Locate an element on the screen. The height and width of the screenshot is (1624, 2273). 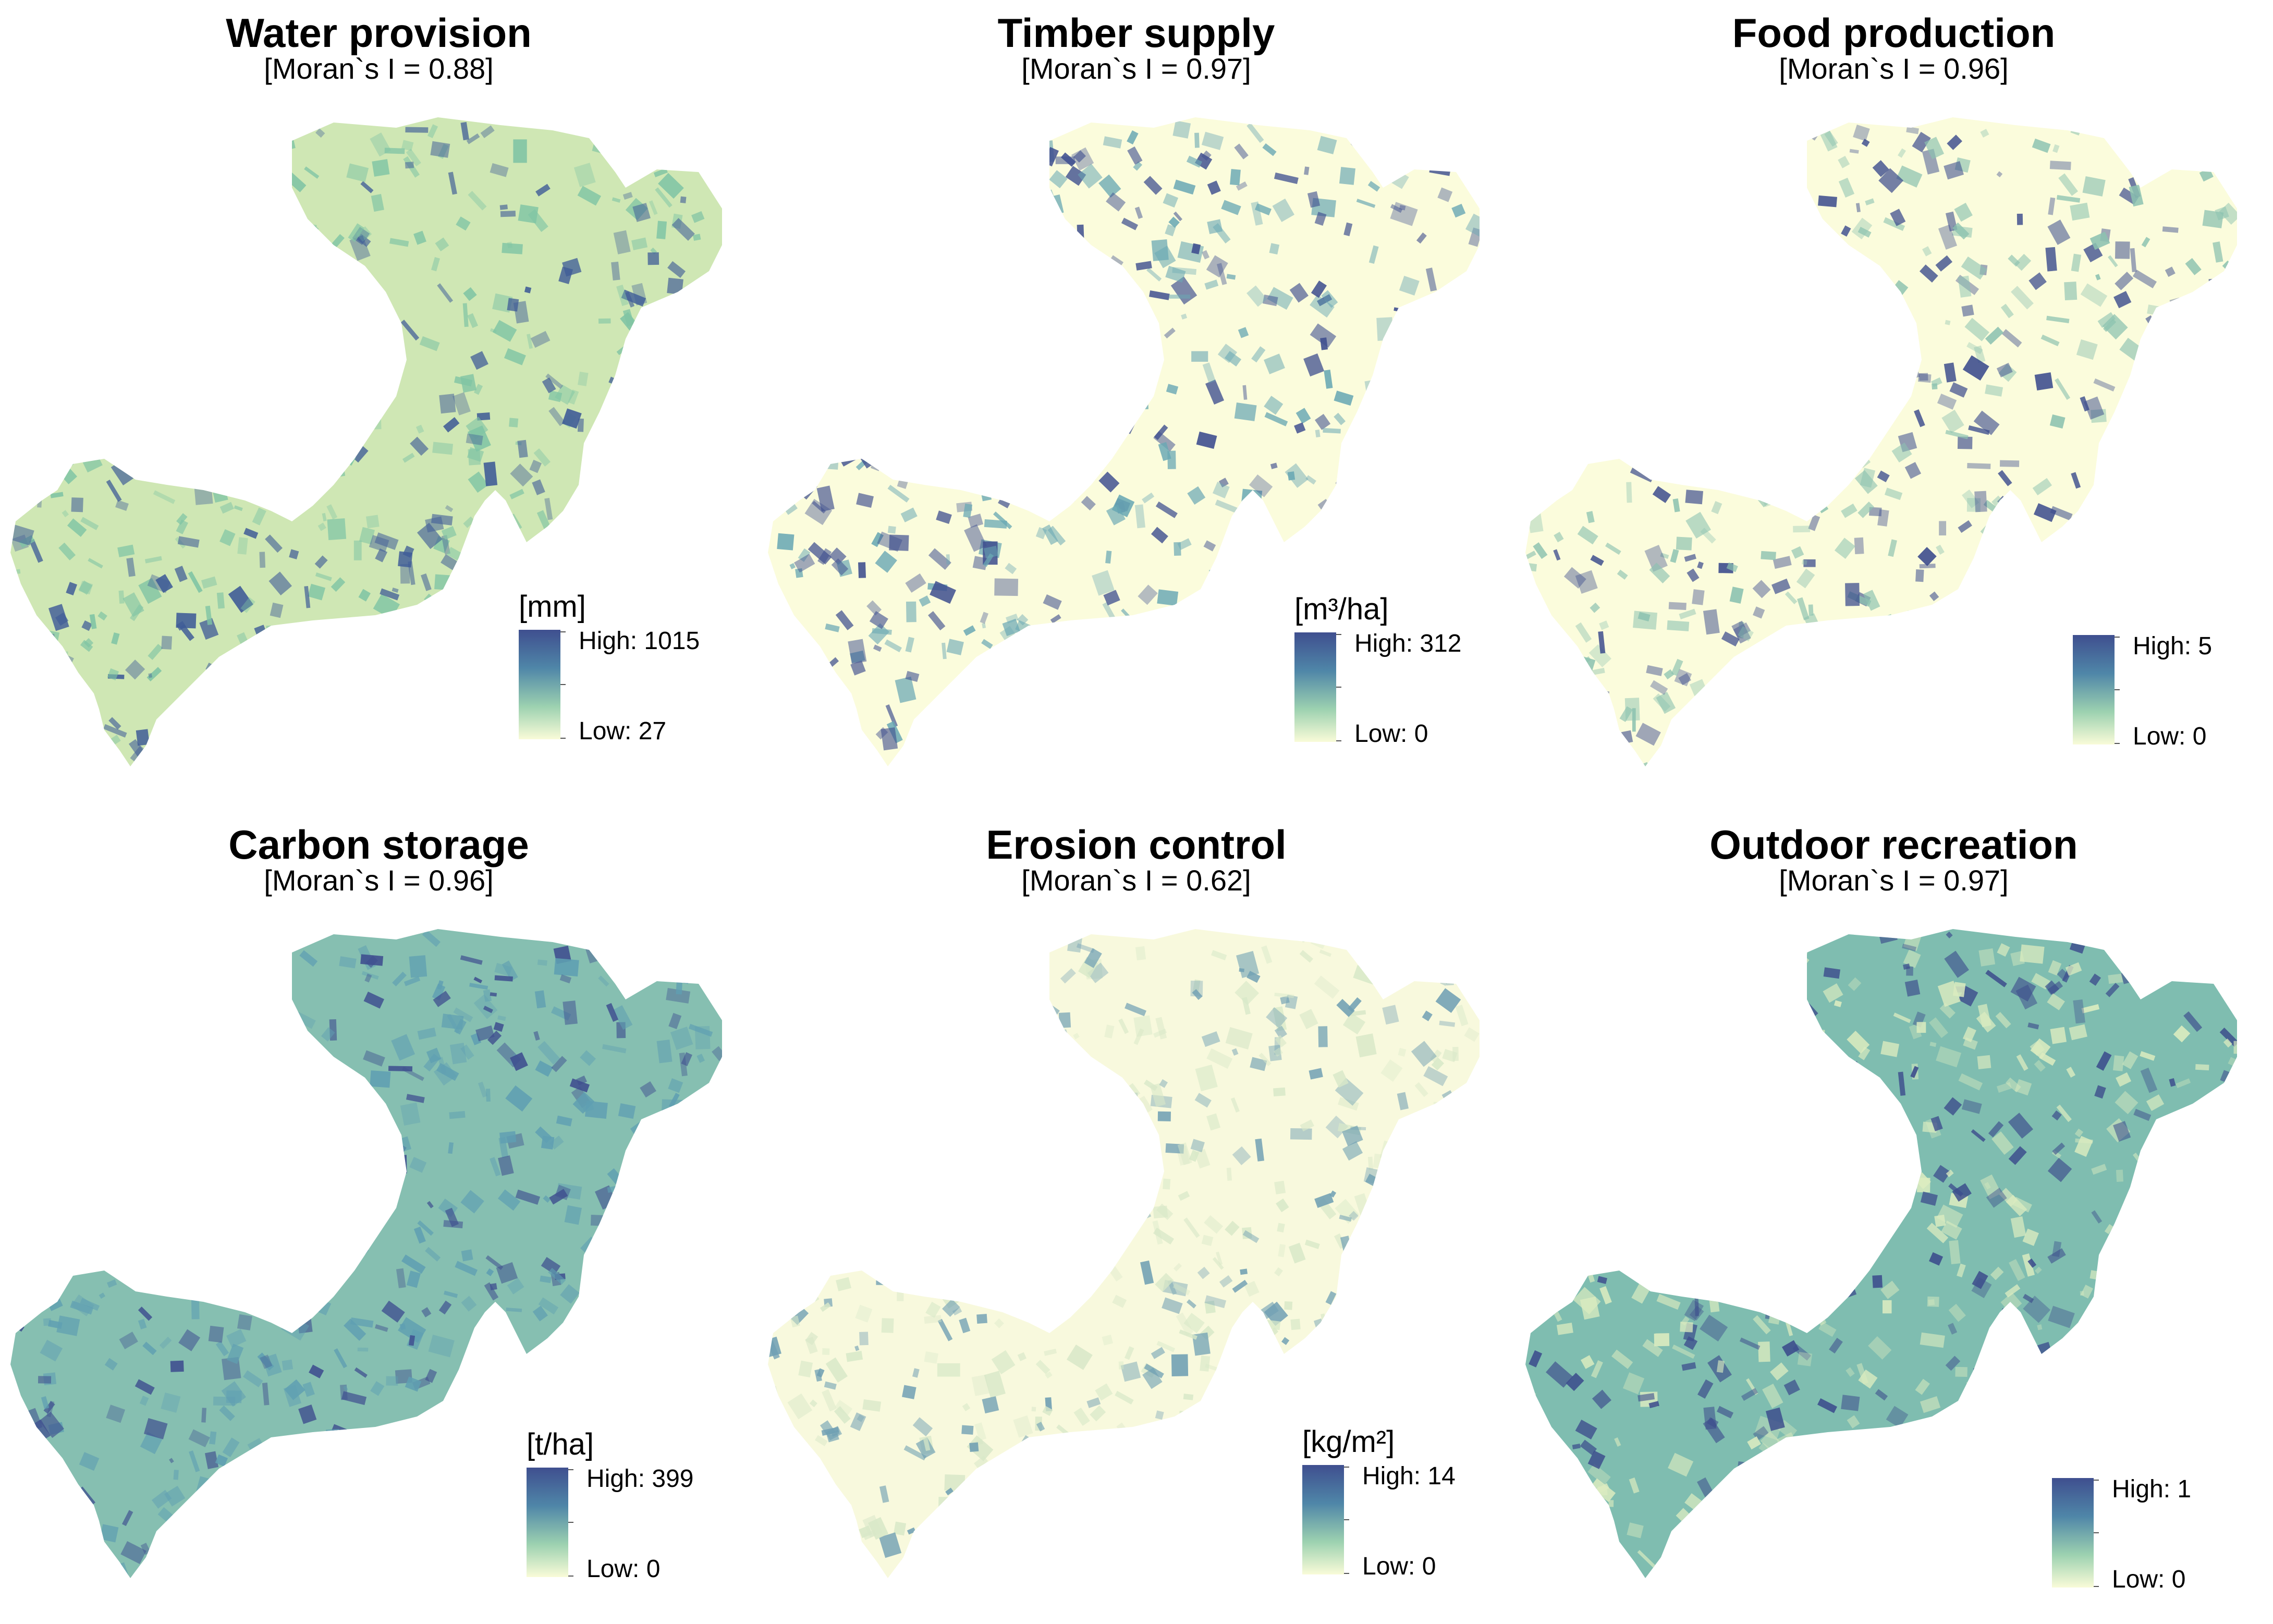
legend-unit: [kg/m²] is located at coordinates (1349, 1442).